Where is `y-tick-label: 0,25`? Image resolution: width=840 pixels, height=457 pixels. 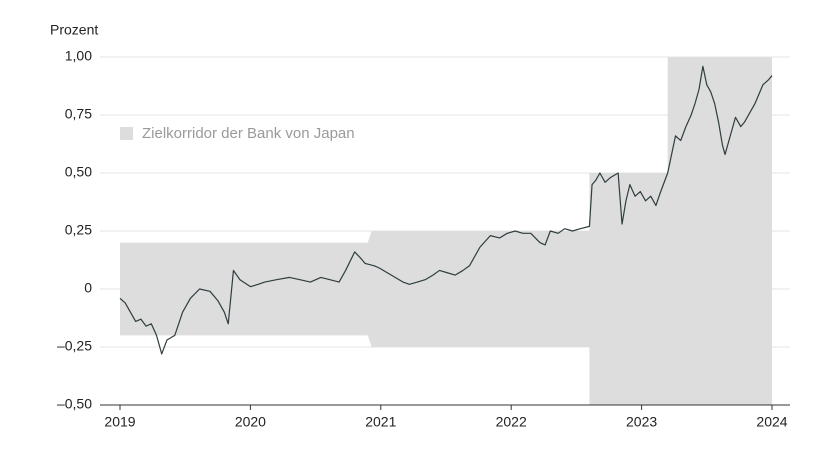 y-tick-label: 0,25 is located at coordinates (78, 230).